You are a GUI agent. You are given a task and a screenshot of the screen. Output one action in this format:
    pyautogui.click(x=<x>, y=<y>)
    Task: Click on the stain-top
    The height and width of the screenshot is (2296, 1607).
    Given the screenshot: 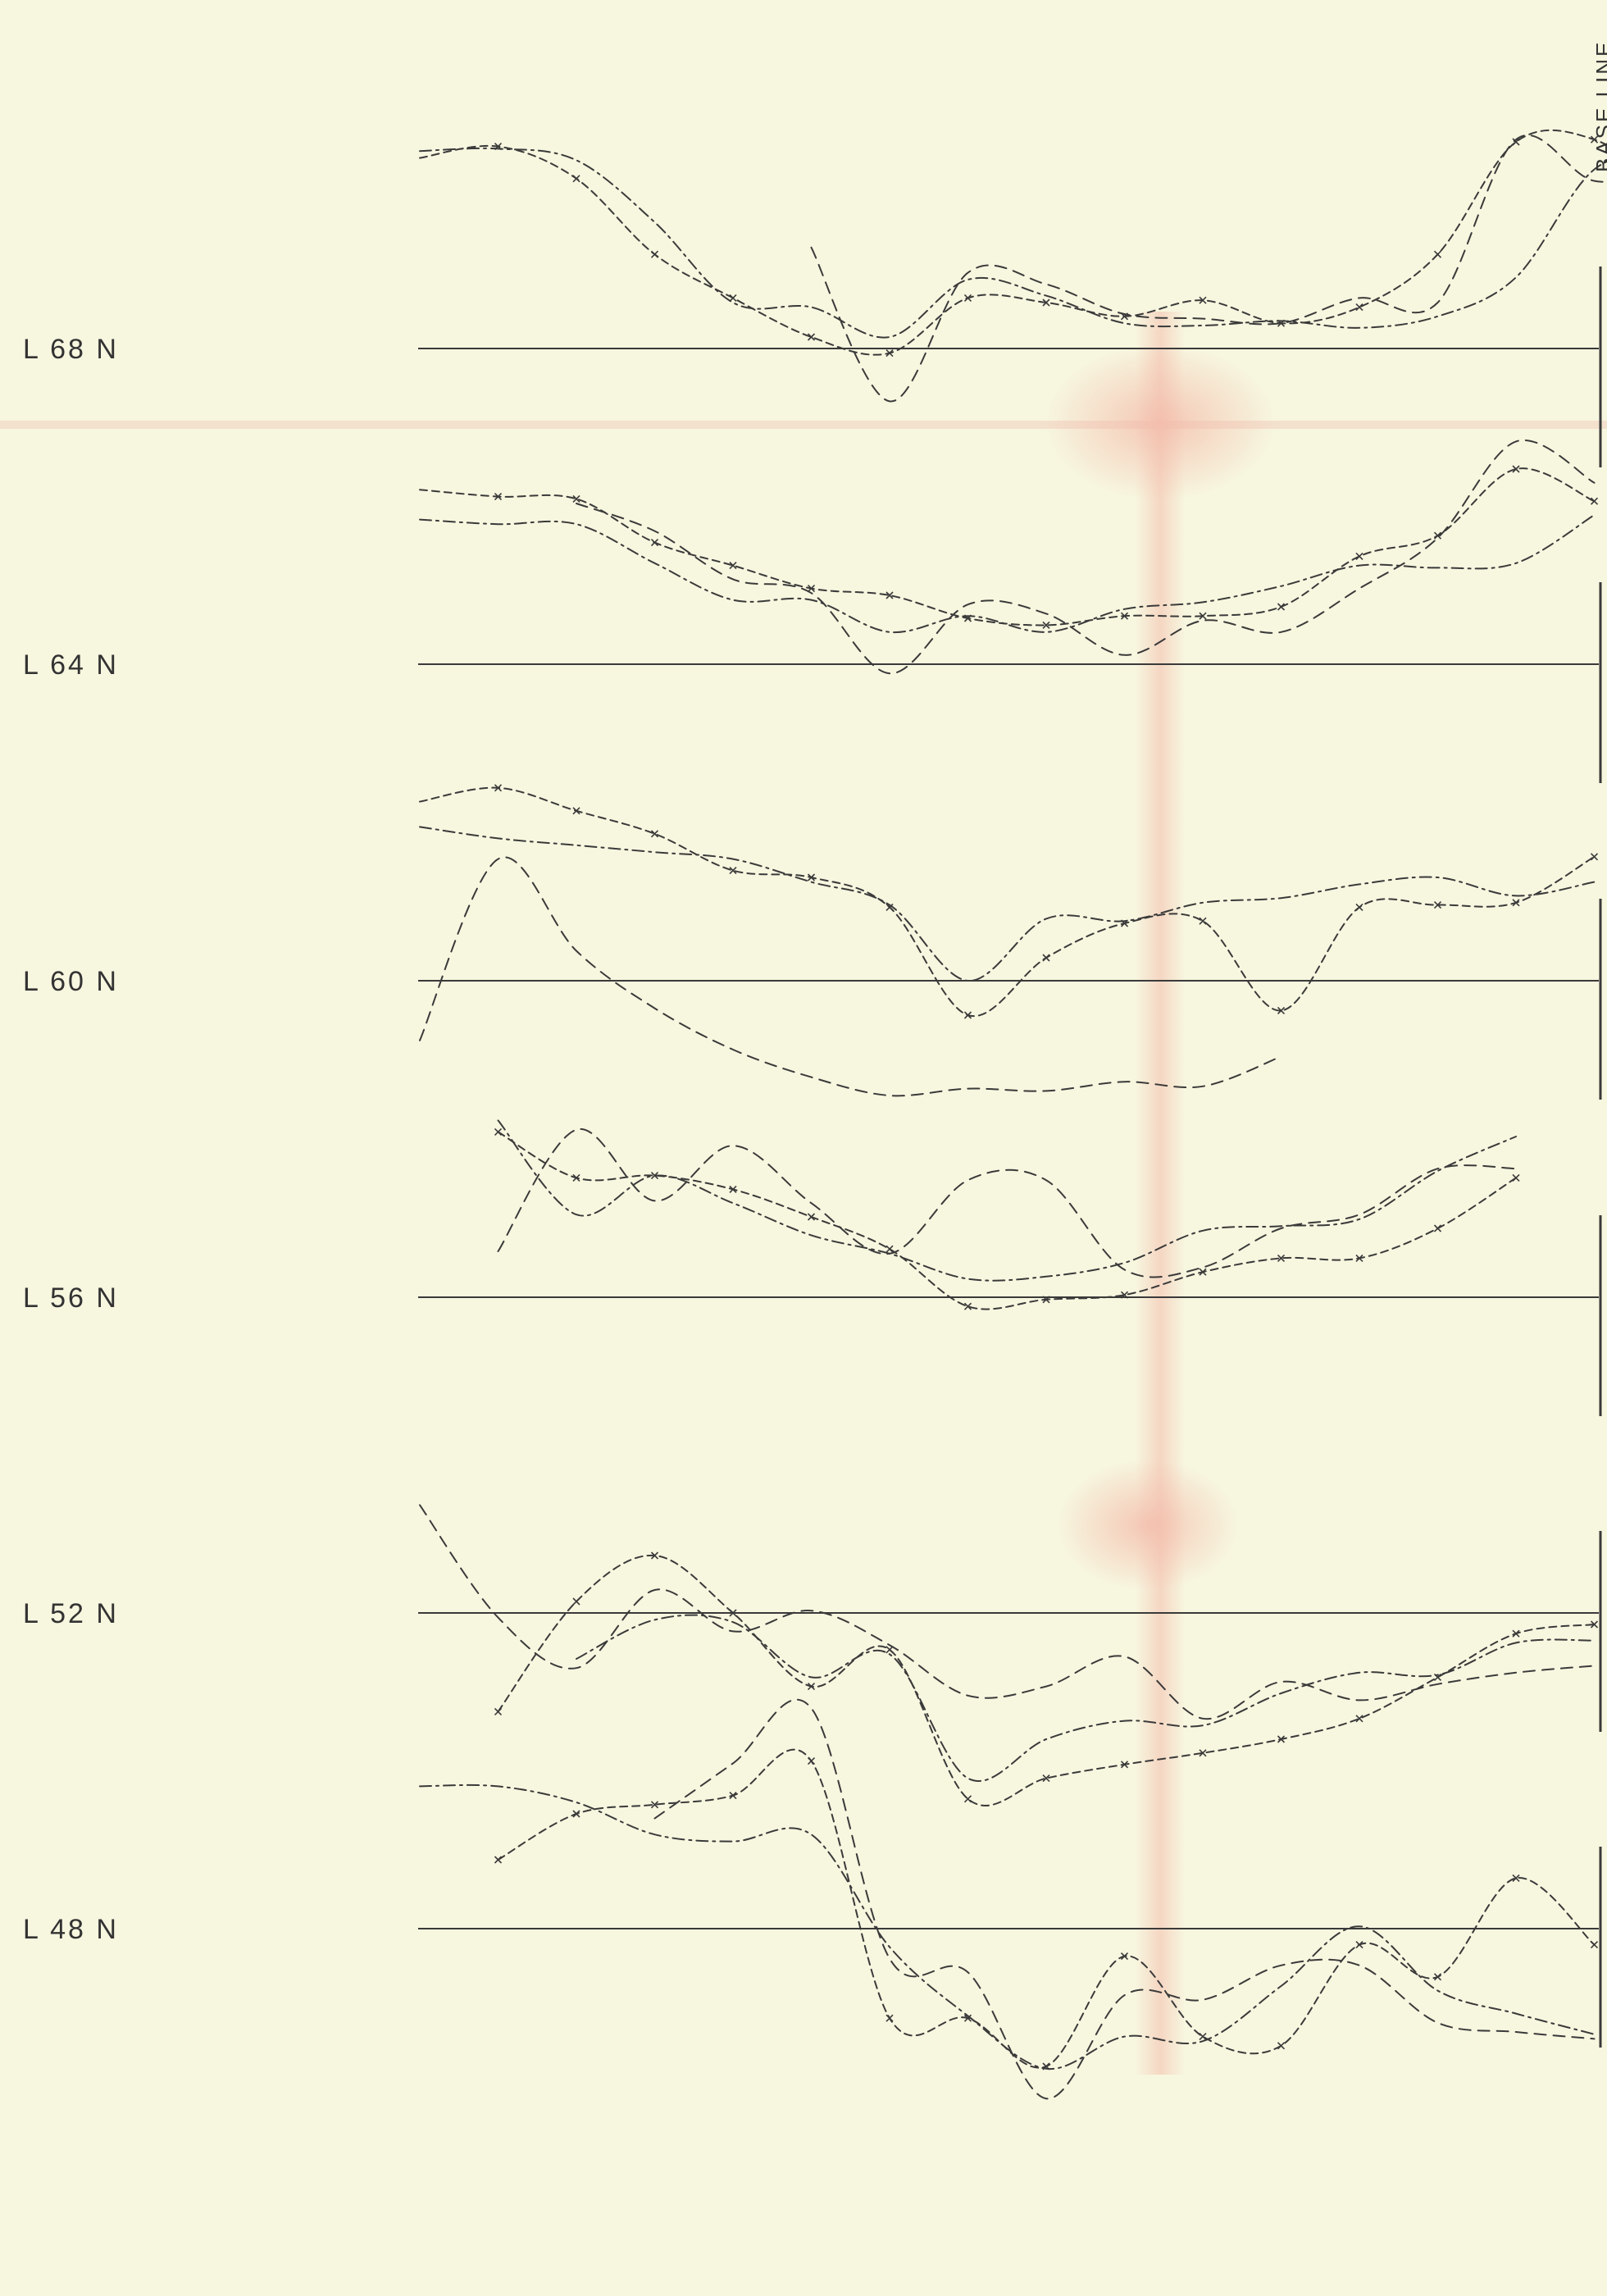 What is the action you would take?
    pyautogui.click(x=1160, y=422)
    